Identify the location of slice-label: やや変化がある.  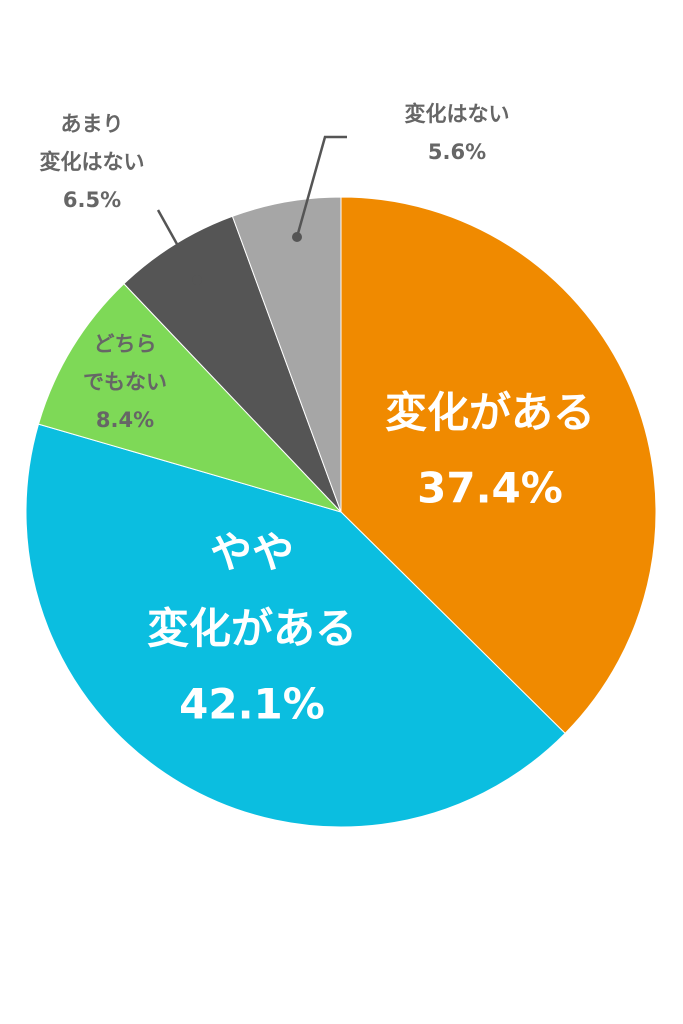
(252, 590).